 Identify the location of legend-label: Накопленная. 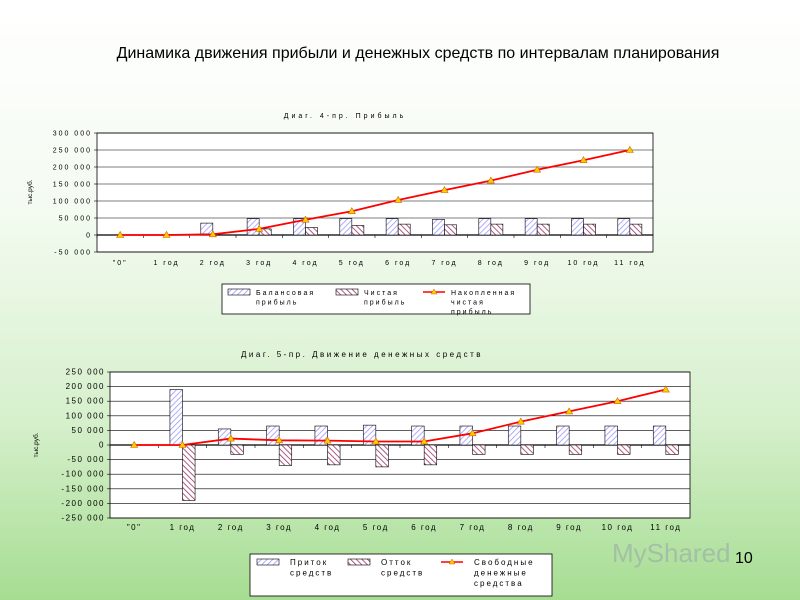
(483, 293).